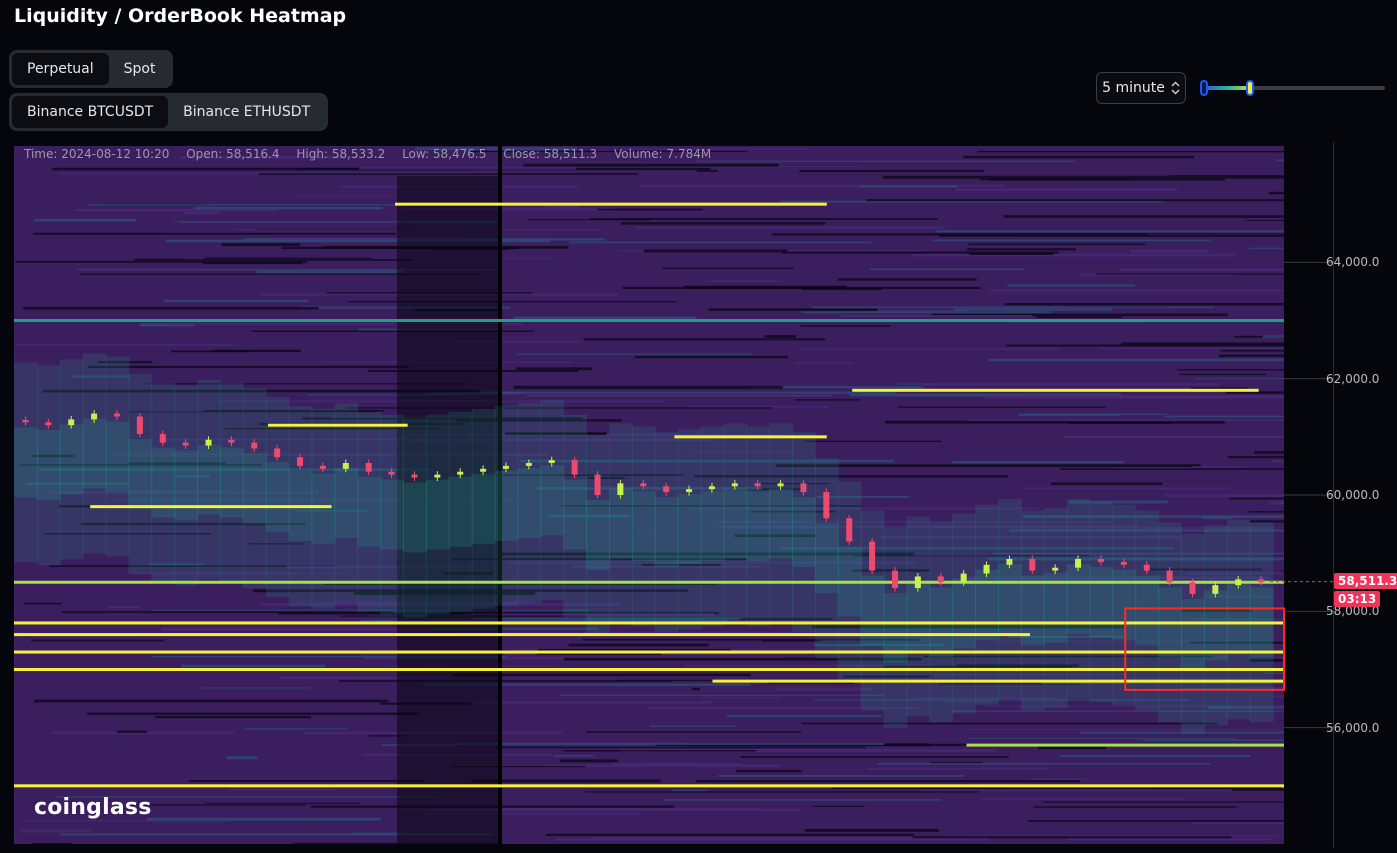 Image resolution: width=1397 pixels, height=853 pixels. What do you see at coordinates (1204, 88) in the screenshot?
I see `slider-handle-low` at bounding box center [1204, 88].